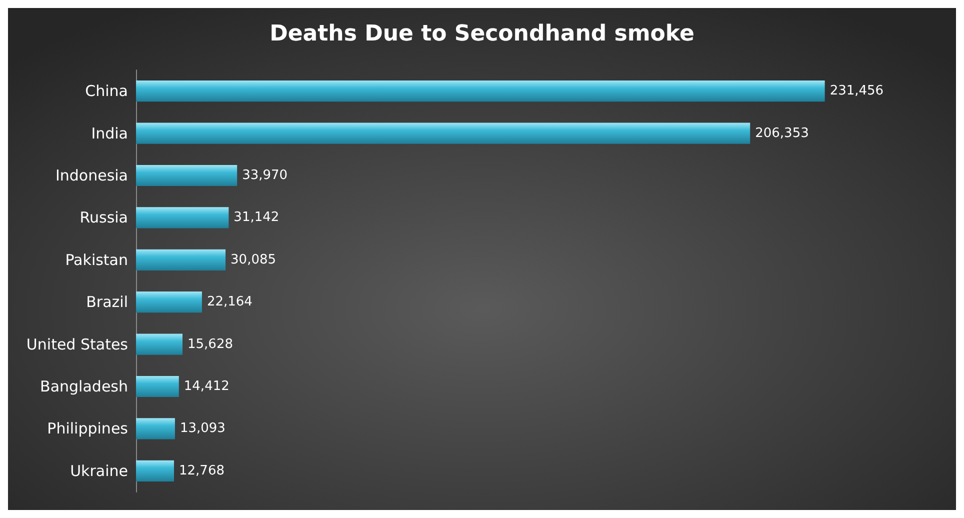 This screenshot has height=518, width=964. What do you see at coordinates (109, 133) in the screenshot?
I see `y-tick-label: India` at bounding box center [109, 133].